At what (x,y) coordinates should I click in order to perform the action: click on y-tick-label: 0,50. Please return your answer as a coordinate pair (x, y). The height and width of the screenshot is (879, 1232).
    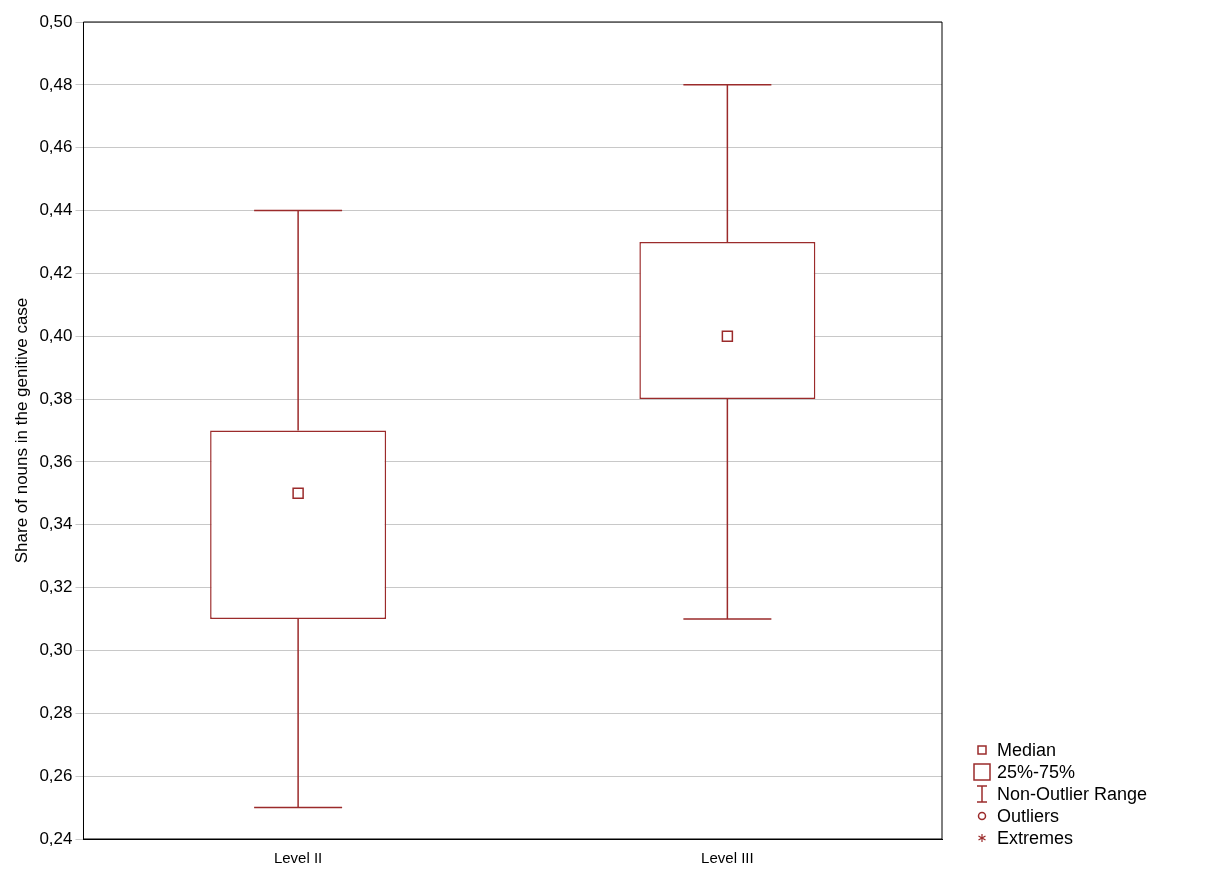
    Looking at the image, I should click on (56, 21).